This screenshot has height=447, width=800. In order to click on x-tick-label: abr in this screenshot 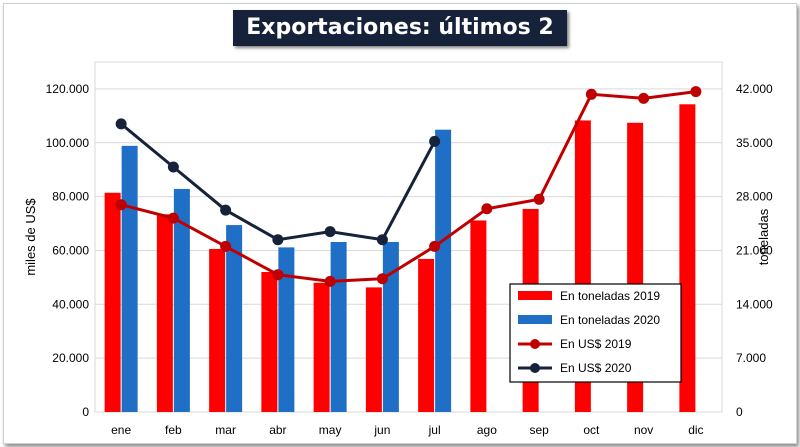, I will do `click(277, 430)`.